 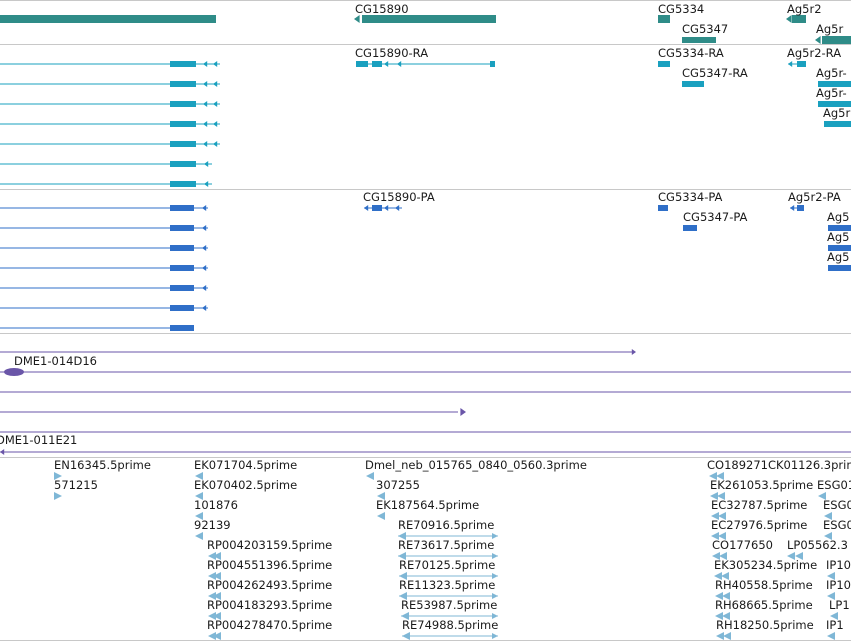 I want to click on gene-label-cg15890: CG15890, so click(x=382, y=9).